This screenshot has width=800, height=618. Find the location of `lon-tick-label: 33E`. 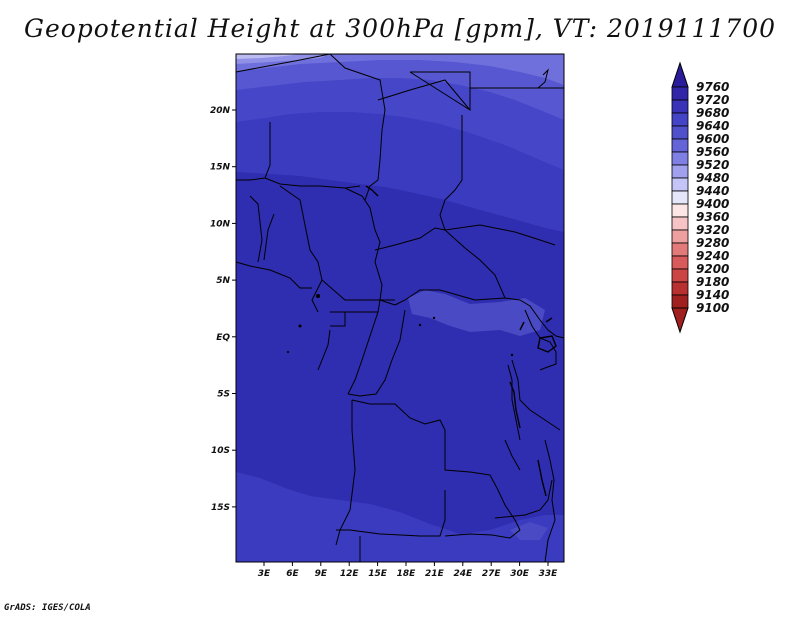

lon-tick-label: 33E is located at coordinates (549, 574).